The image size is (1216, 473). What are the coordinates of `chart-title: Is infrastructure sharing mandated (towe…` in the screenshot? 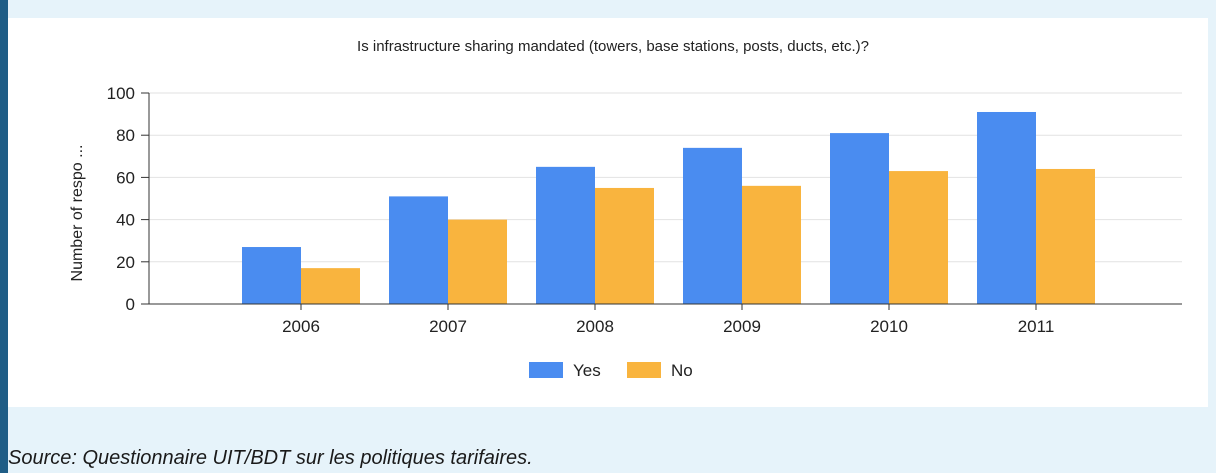 It's located at (613, 46).